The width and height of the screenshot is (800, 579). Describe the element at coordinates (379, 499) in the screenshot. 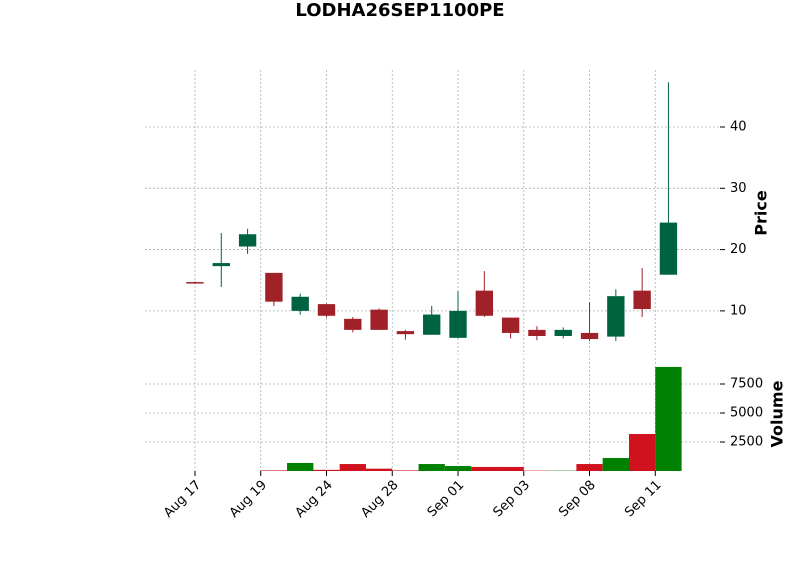

I see `x-tick-label: Aug 28` at that location.